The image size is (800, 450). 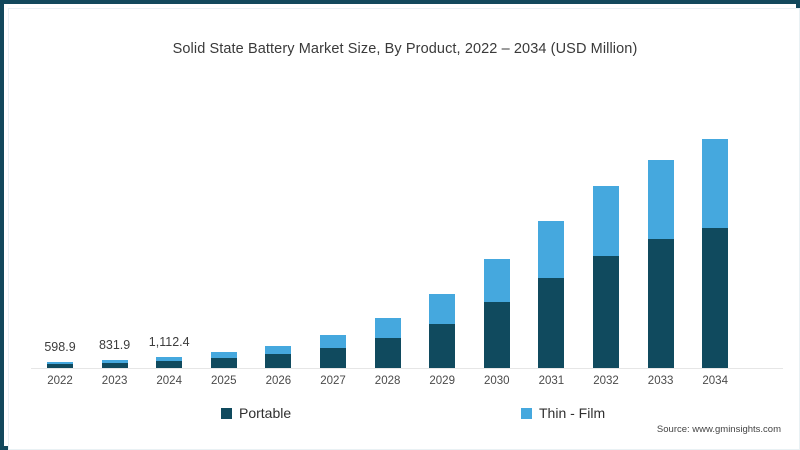 What do you see at coordinates (407, 368) in the screenshot?
I see `x-axis-line` at bounding box center [407, 368].